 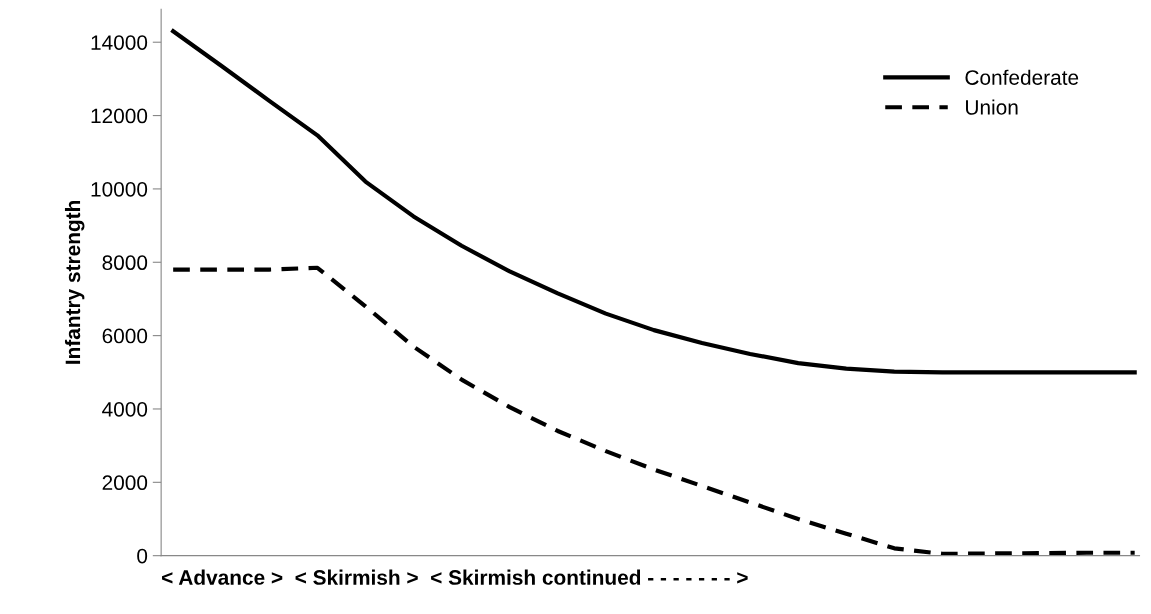 What do you see at coordinates (119, 189) in the screenshot?
I see `y-tick-label: 10000` at bounding box center [119, 189].